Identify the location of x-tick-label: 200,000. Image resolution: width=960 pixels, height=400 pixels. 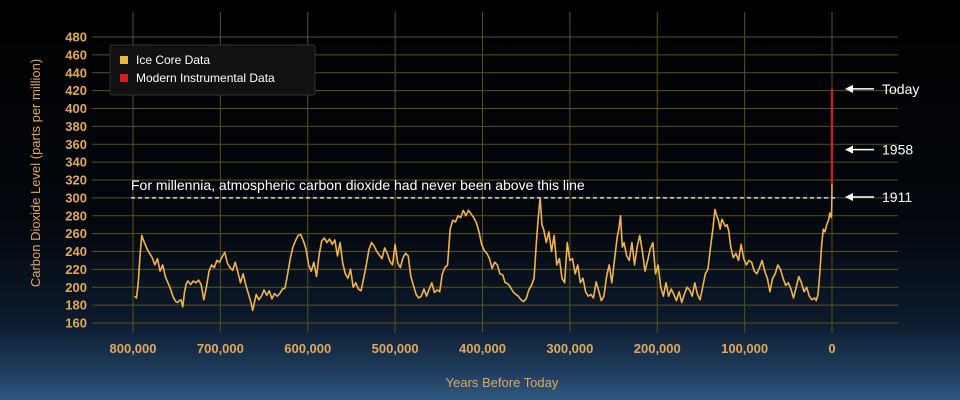
(657, 348).